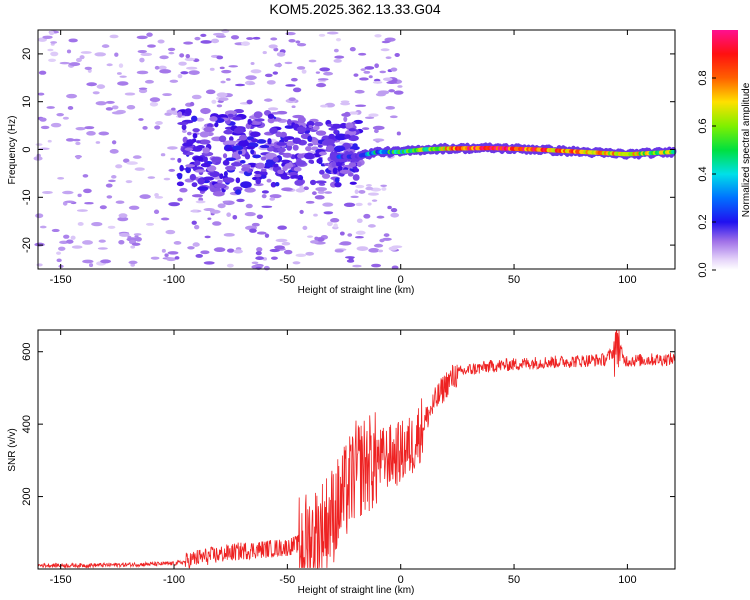 The height and width of the screenshot is (600, 750). What do you see at coordinates (12, 150) in the screenshot?
I see `spectrogram-y-axis-label: Frequency (Hz)` at bounding box center [12, 150].